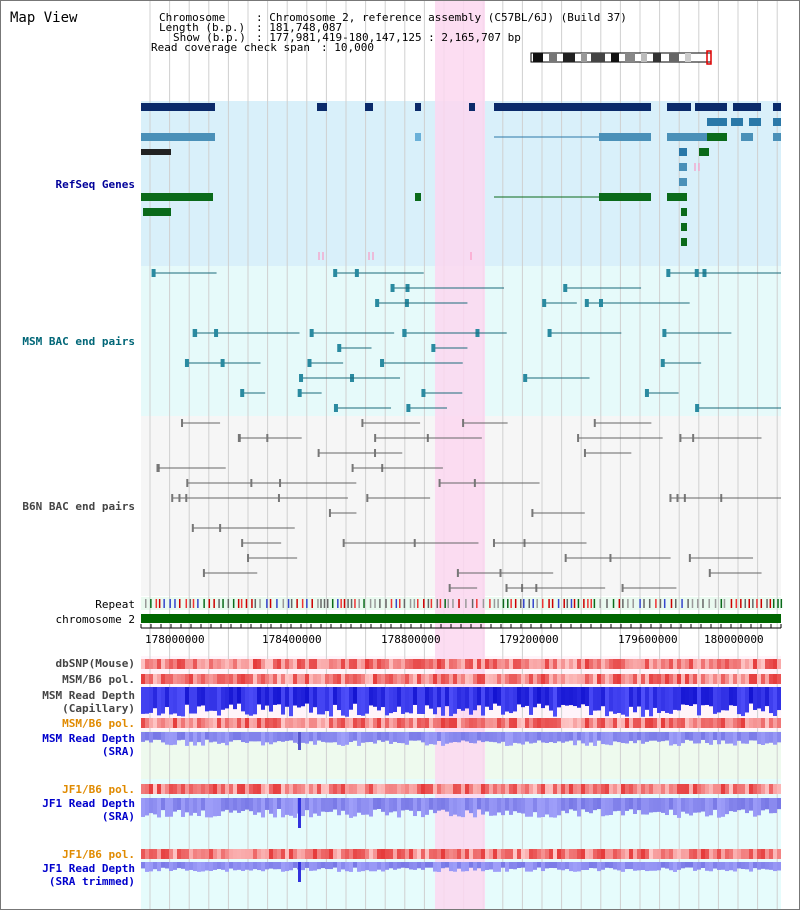  What do you see at coordinates (98, 789) in the screenshot?
I see `track-label-jf1-b6-pol-1: JF1/B6 pol.` at bounding box center [98, 789].